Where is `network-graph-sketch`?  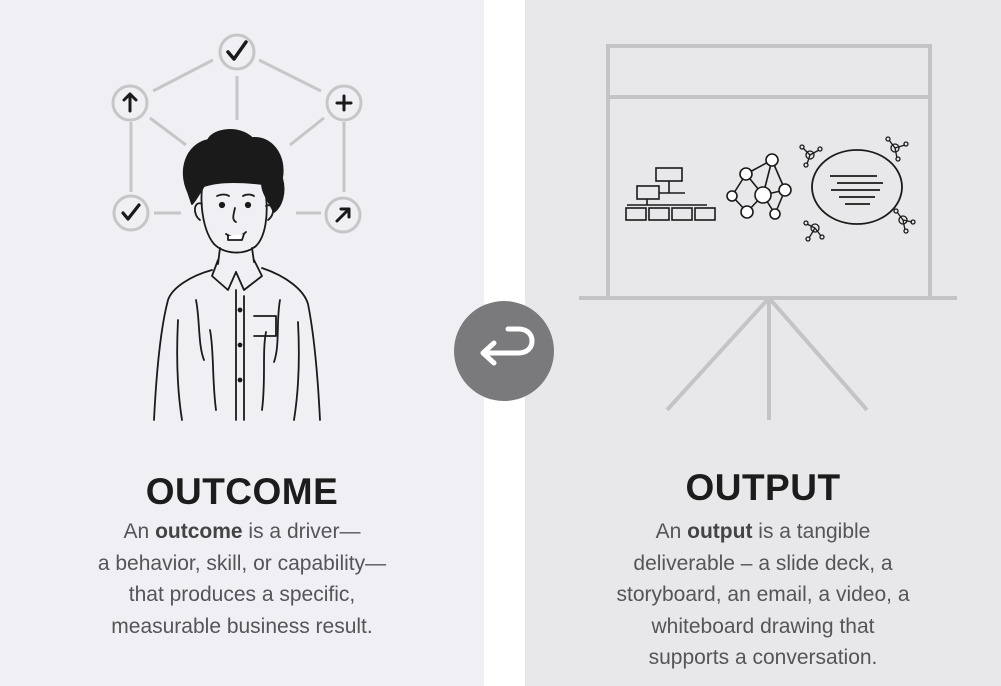
network-graph-sketch is located at coordinates (759, 186).